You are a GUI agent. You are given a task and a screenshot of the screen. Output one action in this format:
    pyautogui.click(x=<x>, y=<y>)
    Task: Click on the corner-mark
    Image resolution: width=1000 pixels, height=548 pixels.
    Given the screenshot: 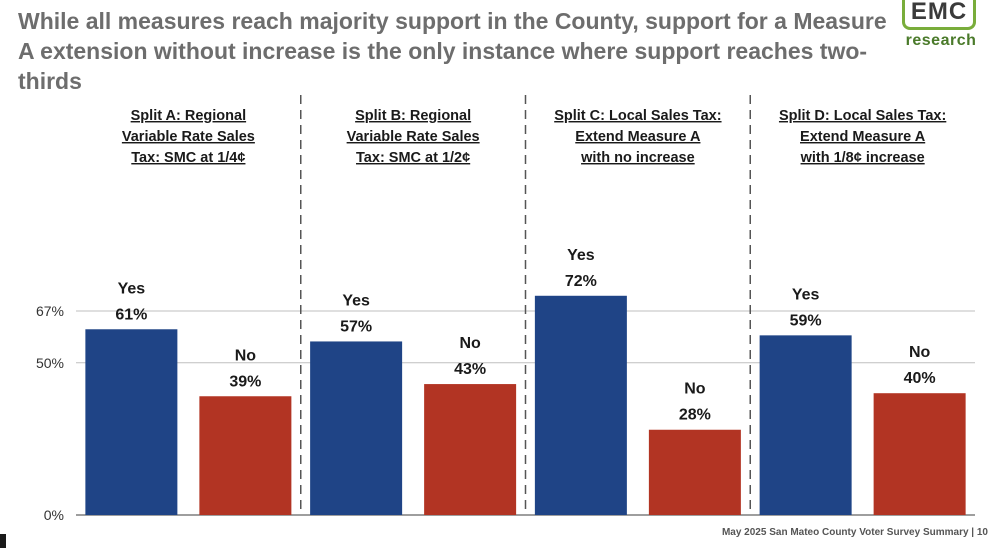 What is the action you would take?
    pyautogui.click(x=3, y=541)
    